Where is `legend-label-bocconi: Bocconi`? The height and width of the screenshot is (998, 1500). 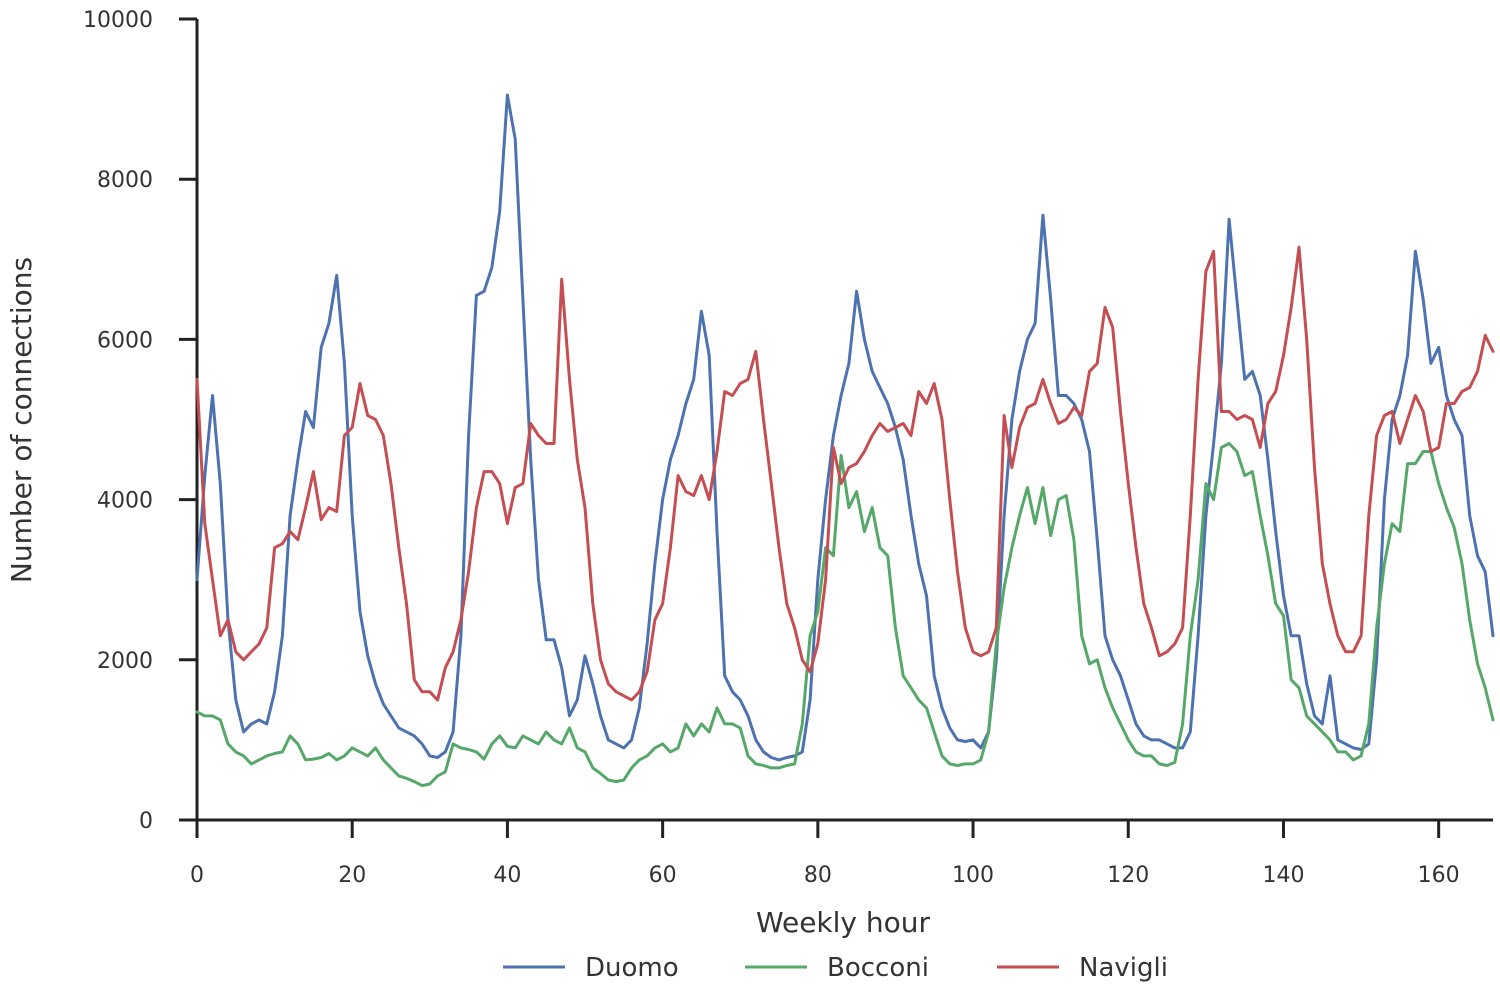
legend-label-bocconi: Bocconi is located at coordinates (878, 968).